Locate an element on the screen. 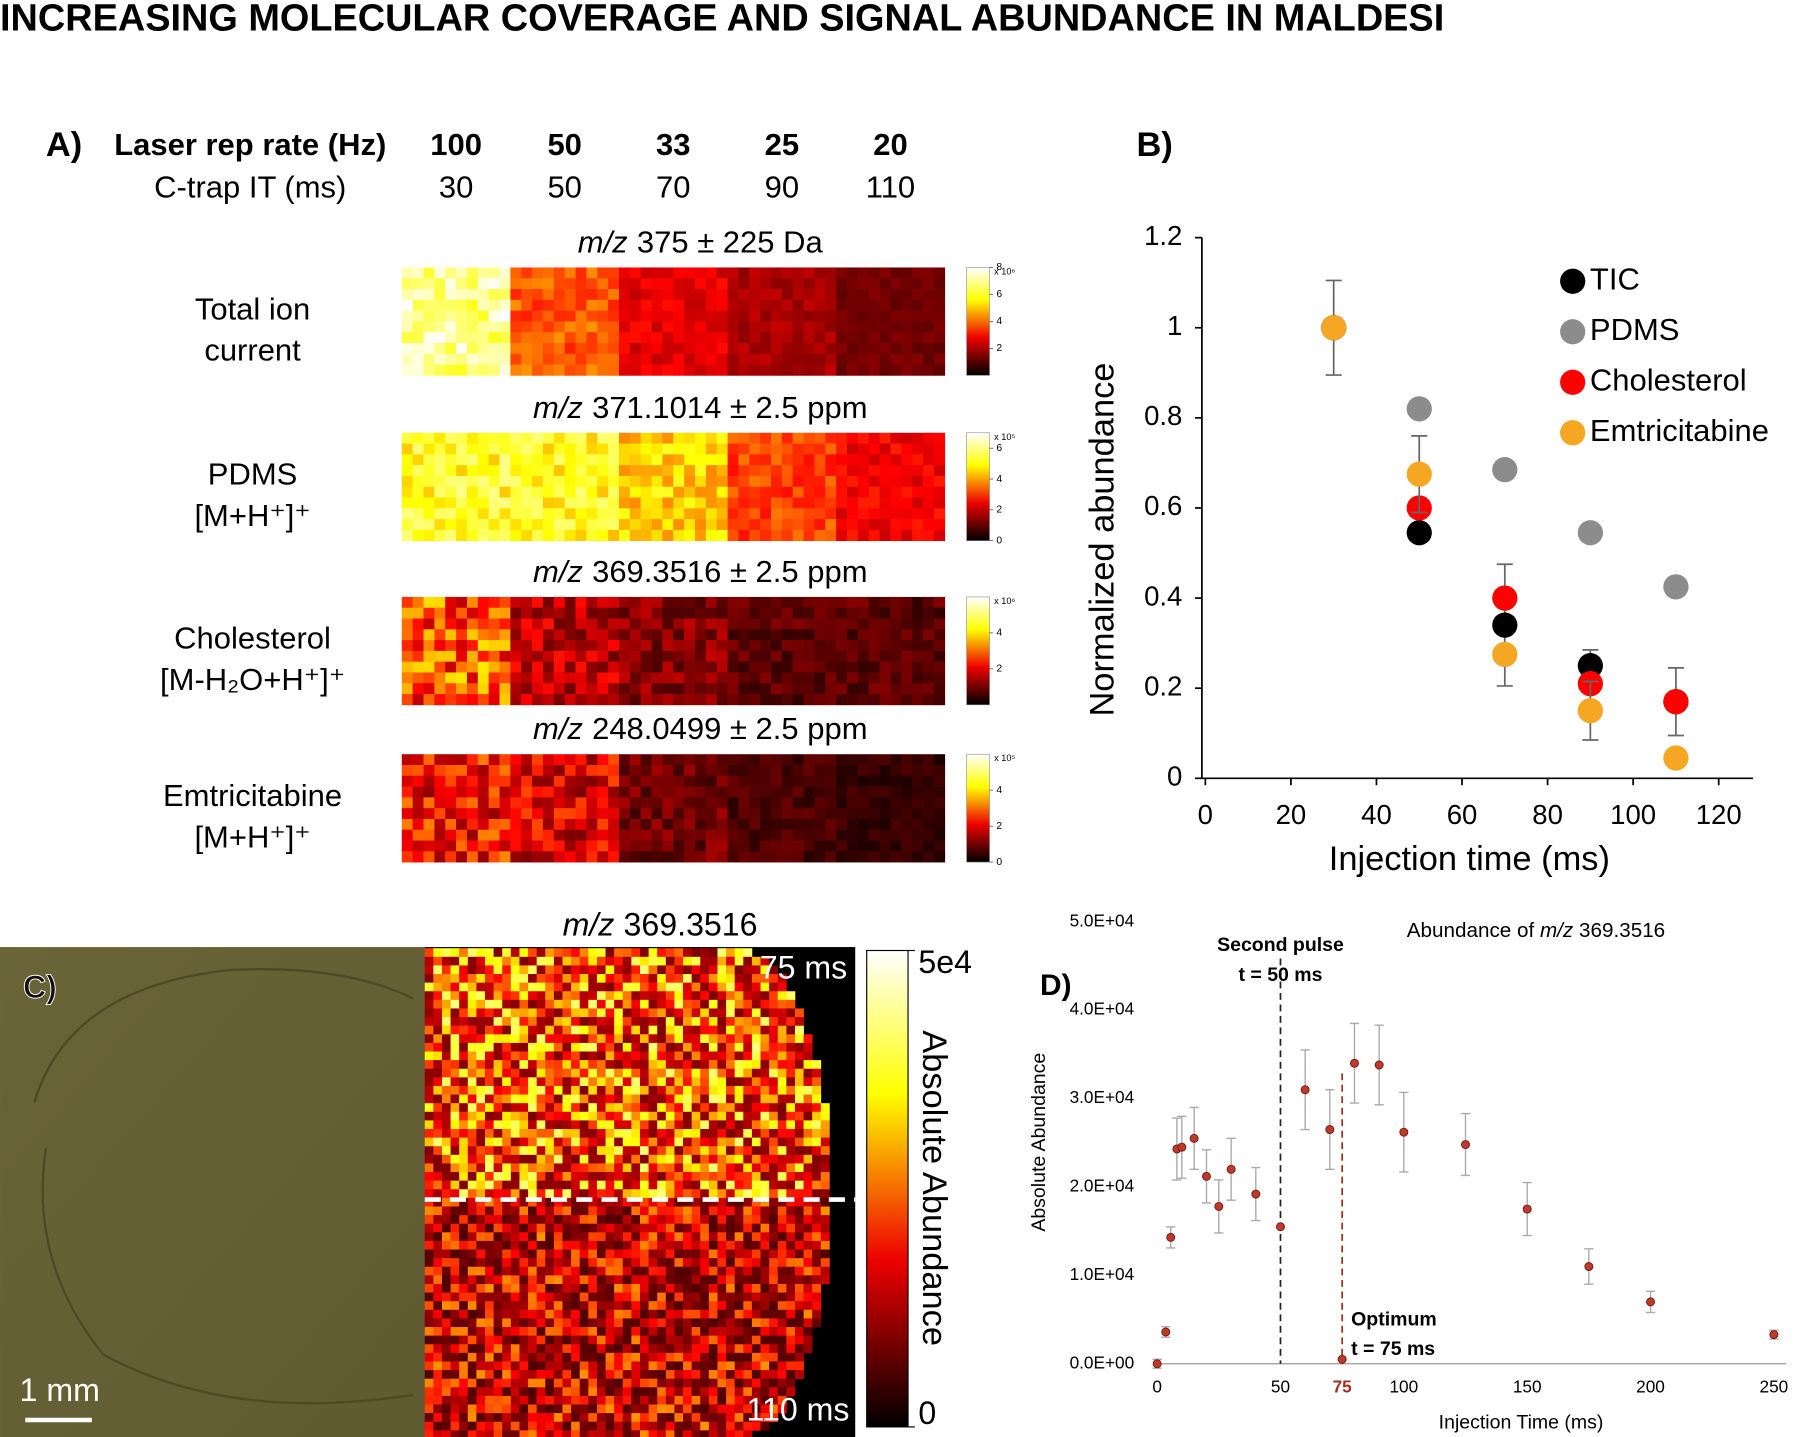 The width and height of the screenshot is (1800, 1437). x-tick-label: 50 is located at coordinates (1280, 1386).